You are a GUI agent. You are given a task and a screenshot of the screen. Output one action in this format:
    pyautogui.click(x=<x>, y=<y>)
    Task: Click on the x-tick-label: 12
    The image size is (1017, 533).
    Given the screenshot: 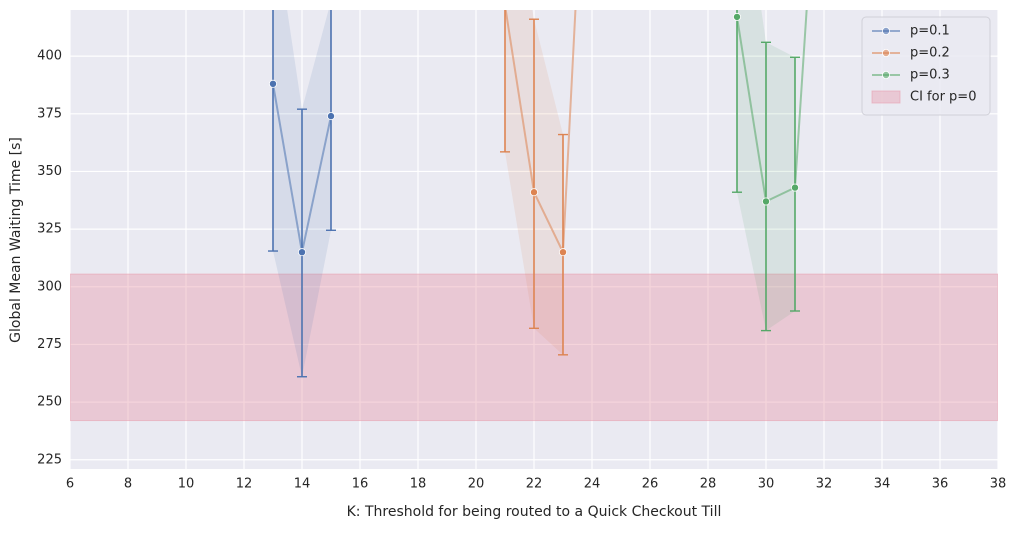 What is the action you would take?
    pyautogui.click(x=244, y=484)
    